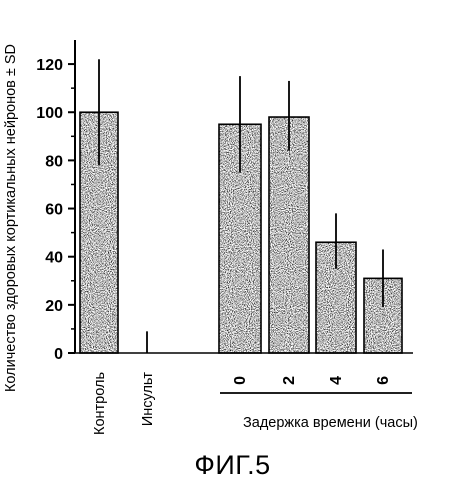  Describe the element at coordinates (289, 235) in the screenshot. I see `bar-3-fill` at that location.